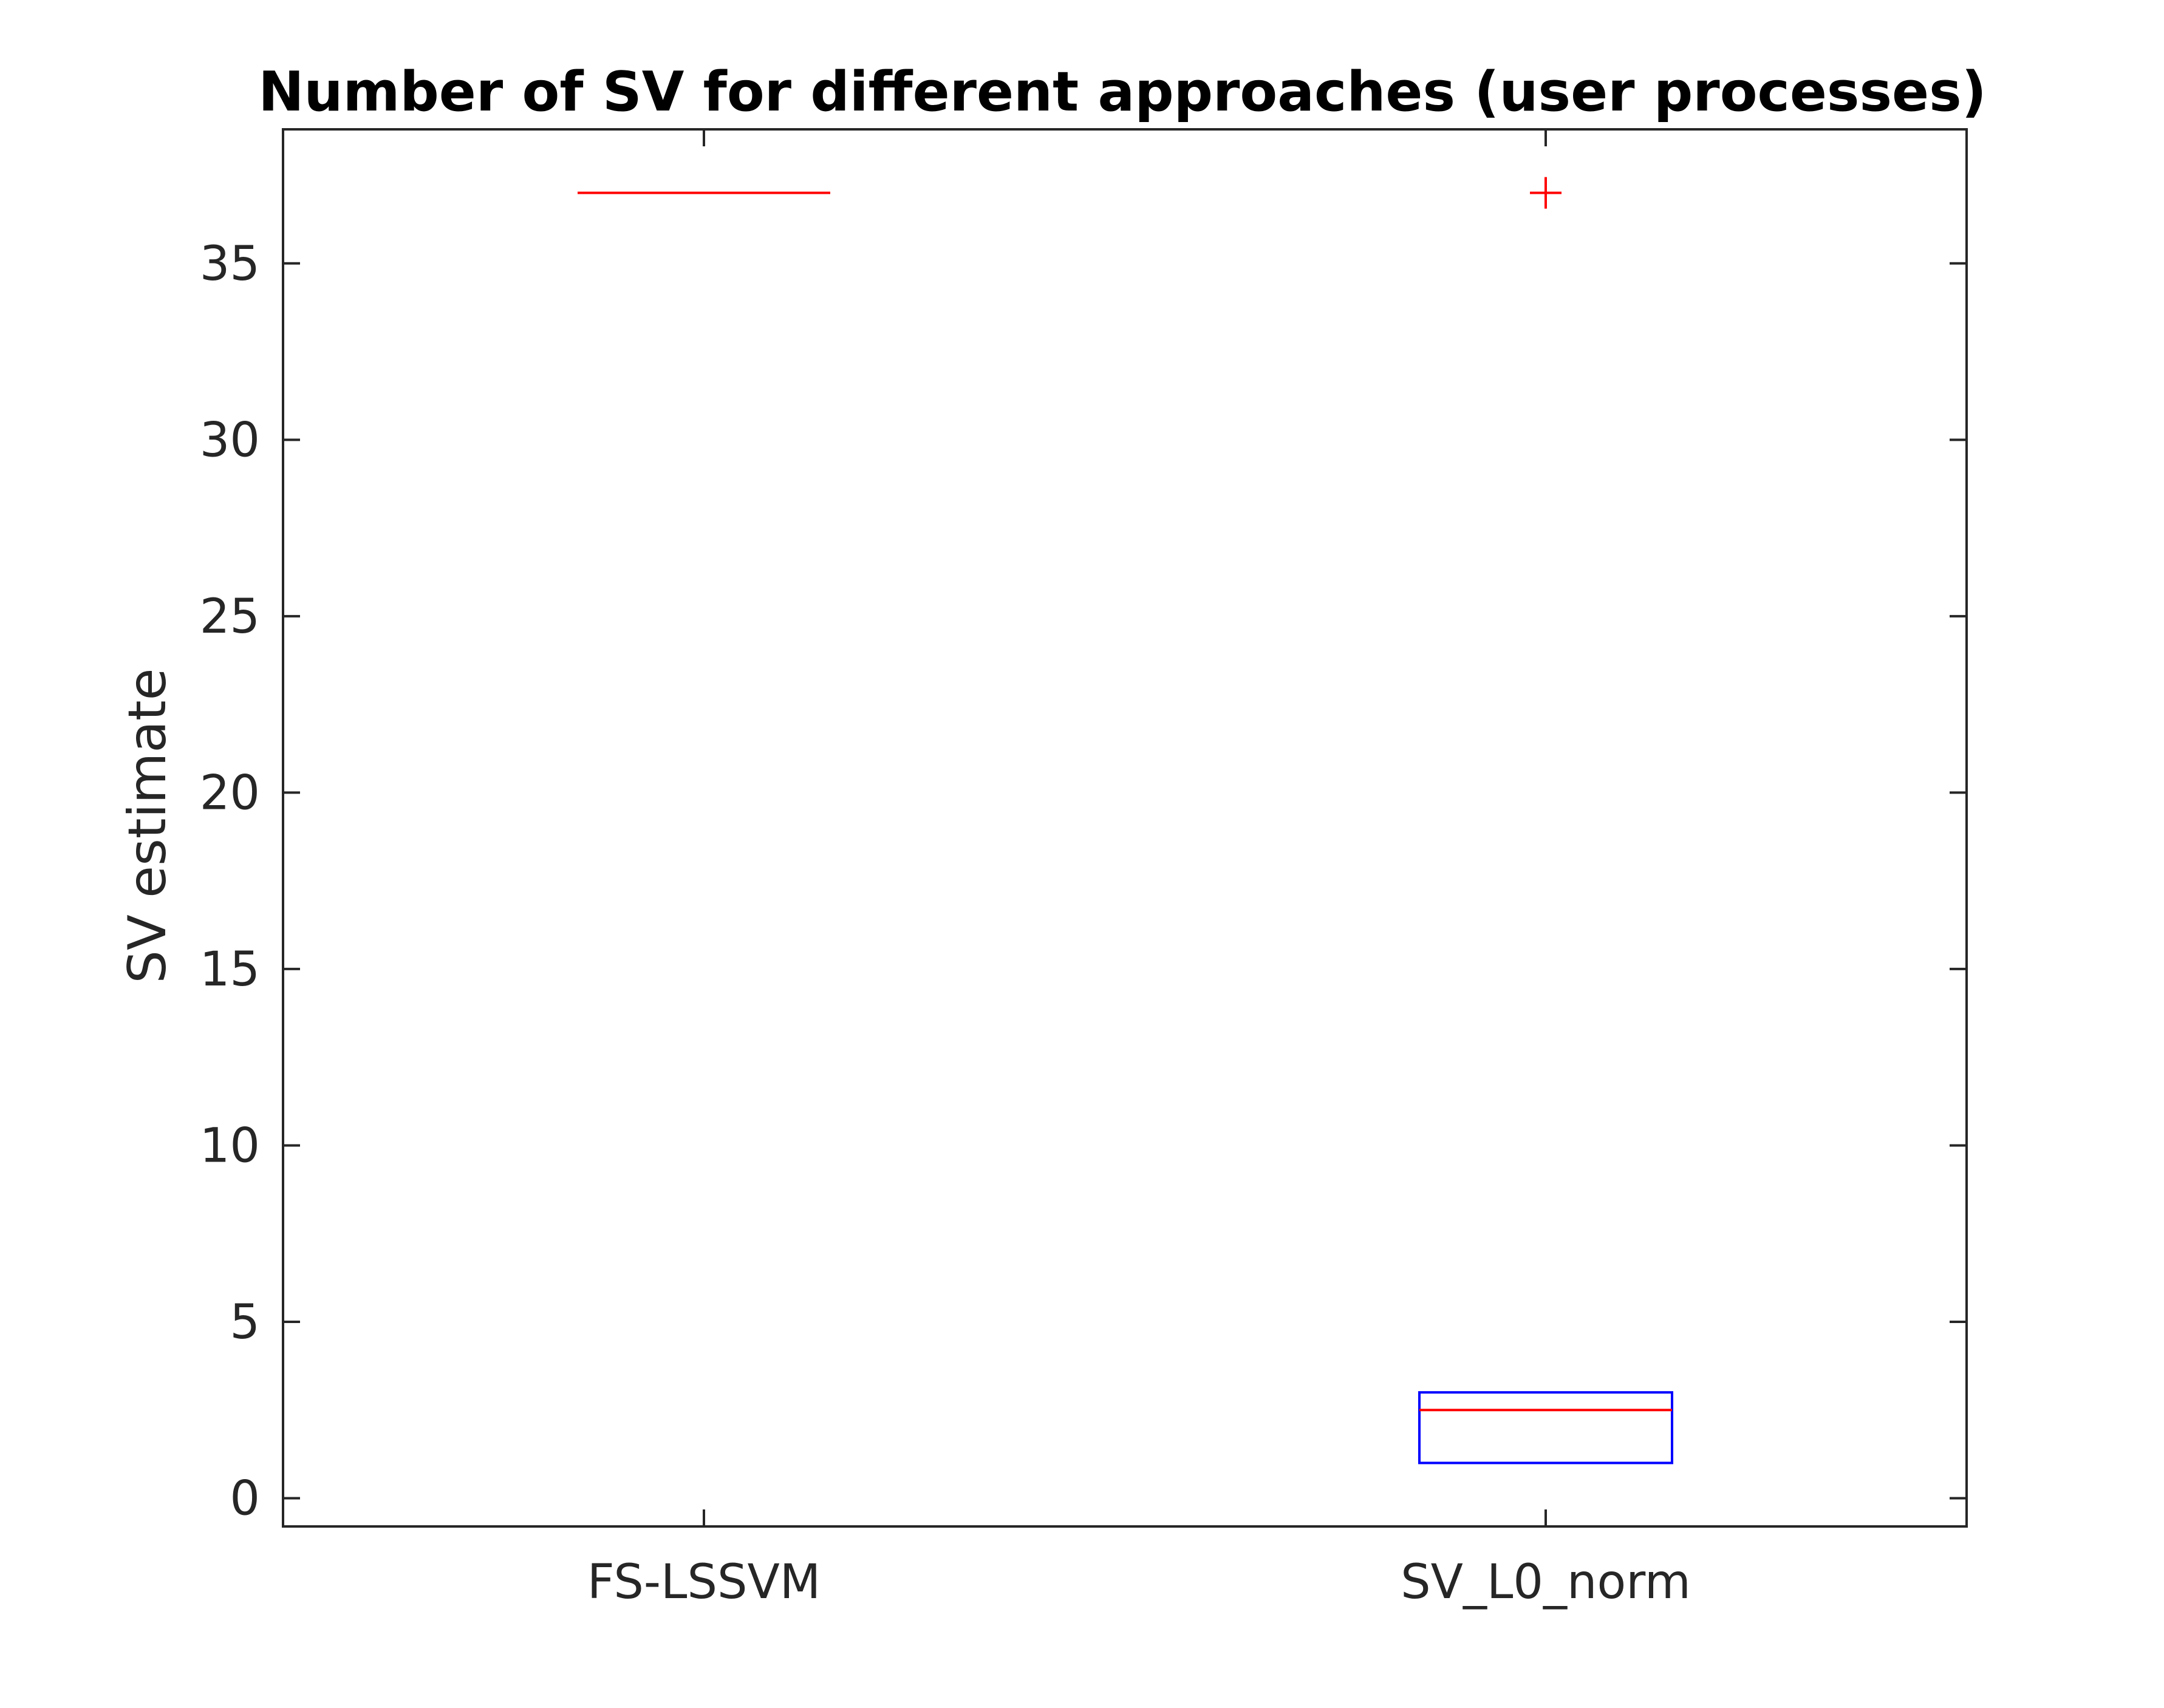 Image resolution: width=2164 pixels, height=1708 pixels. I want to click on y-tick-label: 35, so click(230, 264).